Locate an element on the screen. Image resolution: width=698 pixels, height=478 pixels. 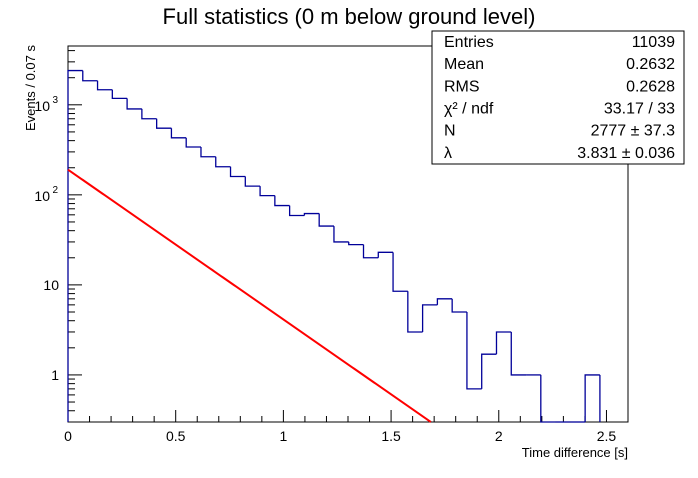
x-tick-label: 2.5 is located at coordinates (607, 436).